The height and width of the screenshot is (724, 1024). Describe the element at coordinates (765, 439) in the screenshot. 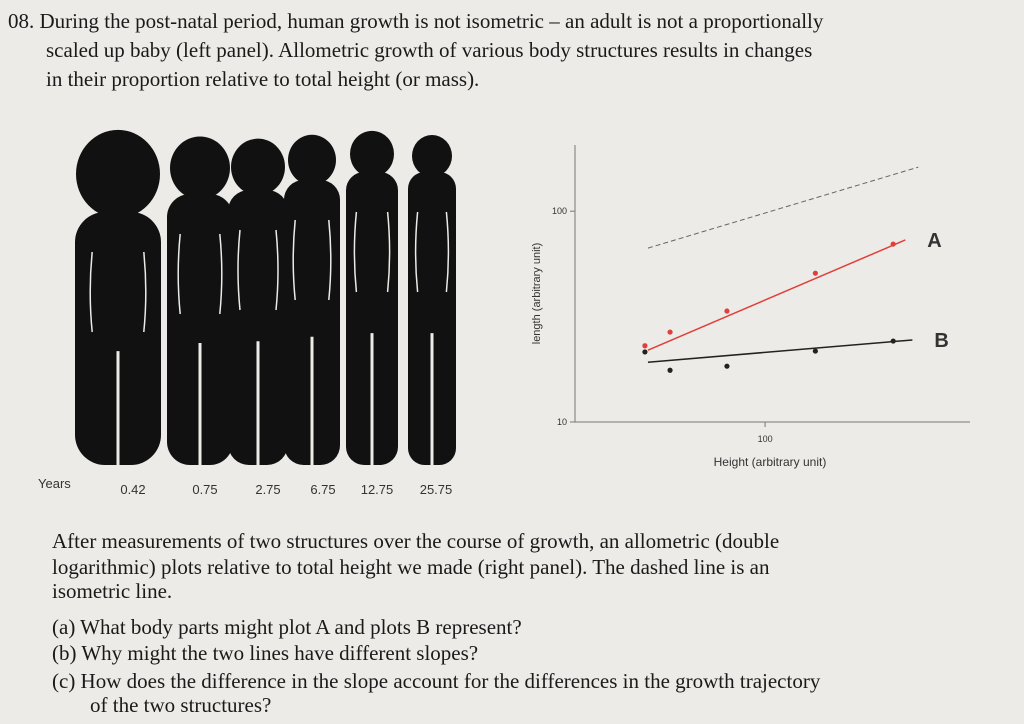

I see `x-tick-label: 100` at that location.